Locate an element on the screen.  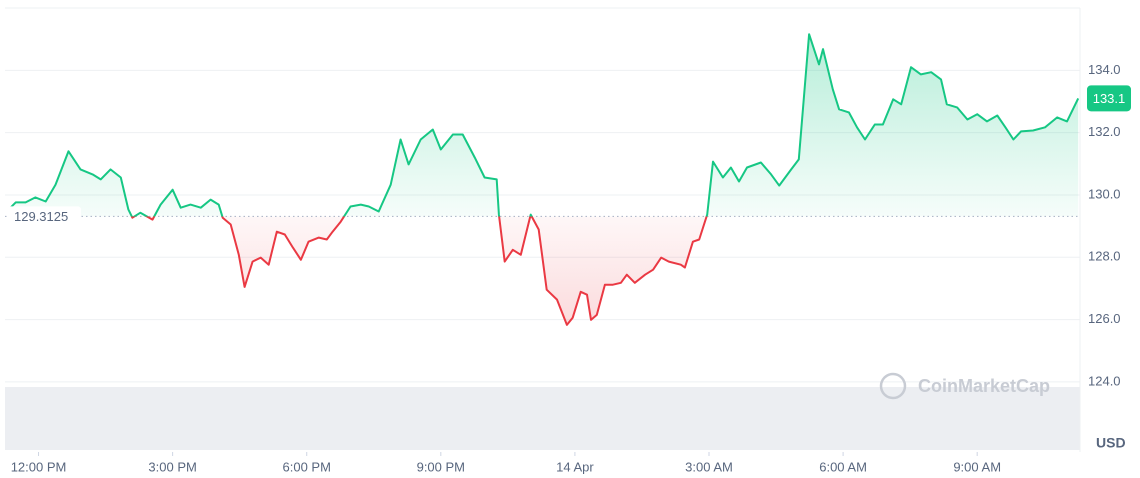
y-tick-label: 124.0 is located at coordinates (1104, 380).